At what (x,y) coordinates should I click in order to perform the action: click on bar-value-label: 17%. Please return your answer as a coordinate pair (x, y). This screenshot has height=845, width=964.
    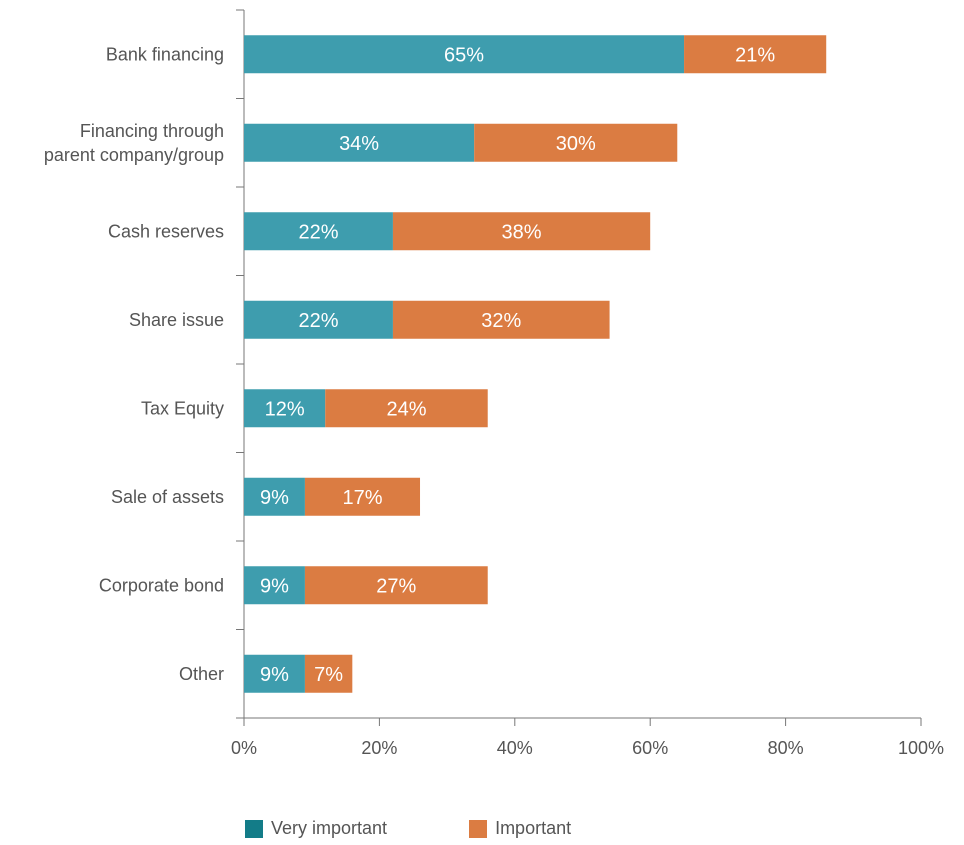
    Looking at the image, I should click on (362, 498).